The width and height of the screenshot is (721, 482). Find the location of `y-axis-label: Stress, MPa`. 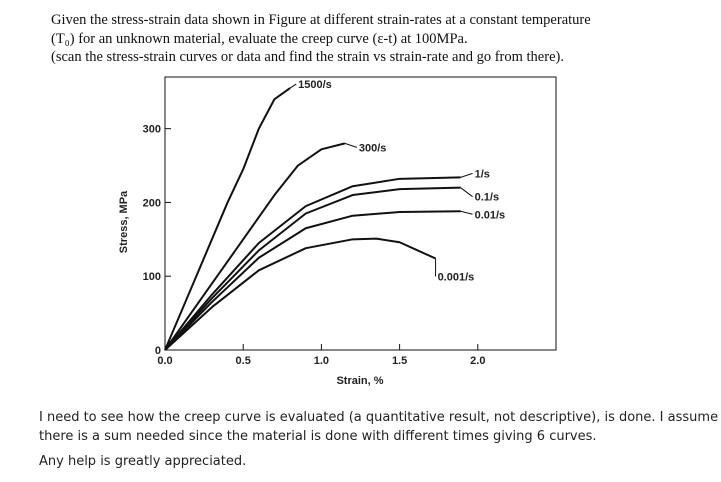

y-axis-label: Stress, MPa is located at coordinates (124, 221).